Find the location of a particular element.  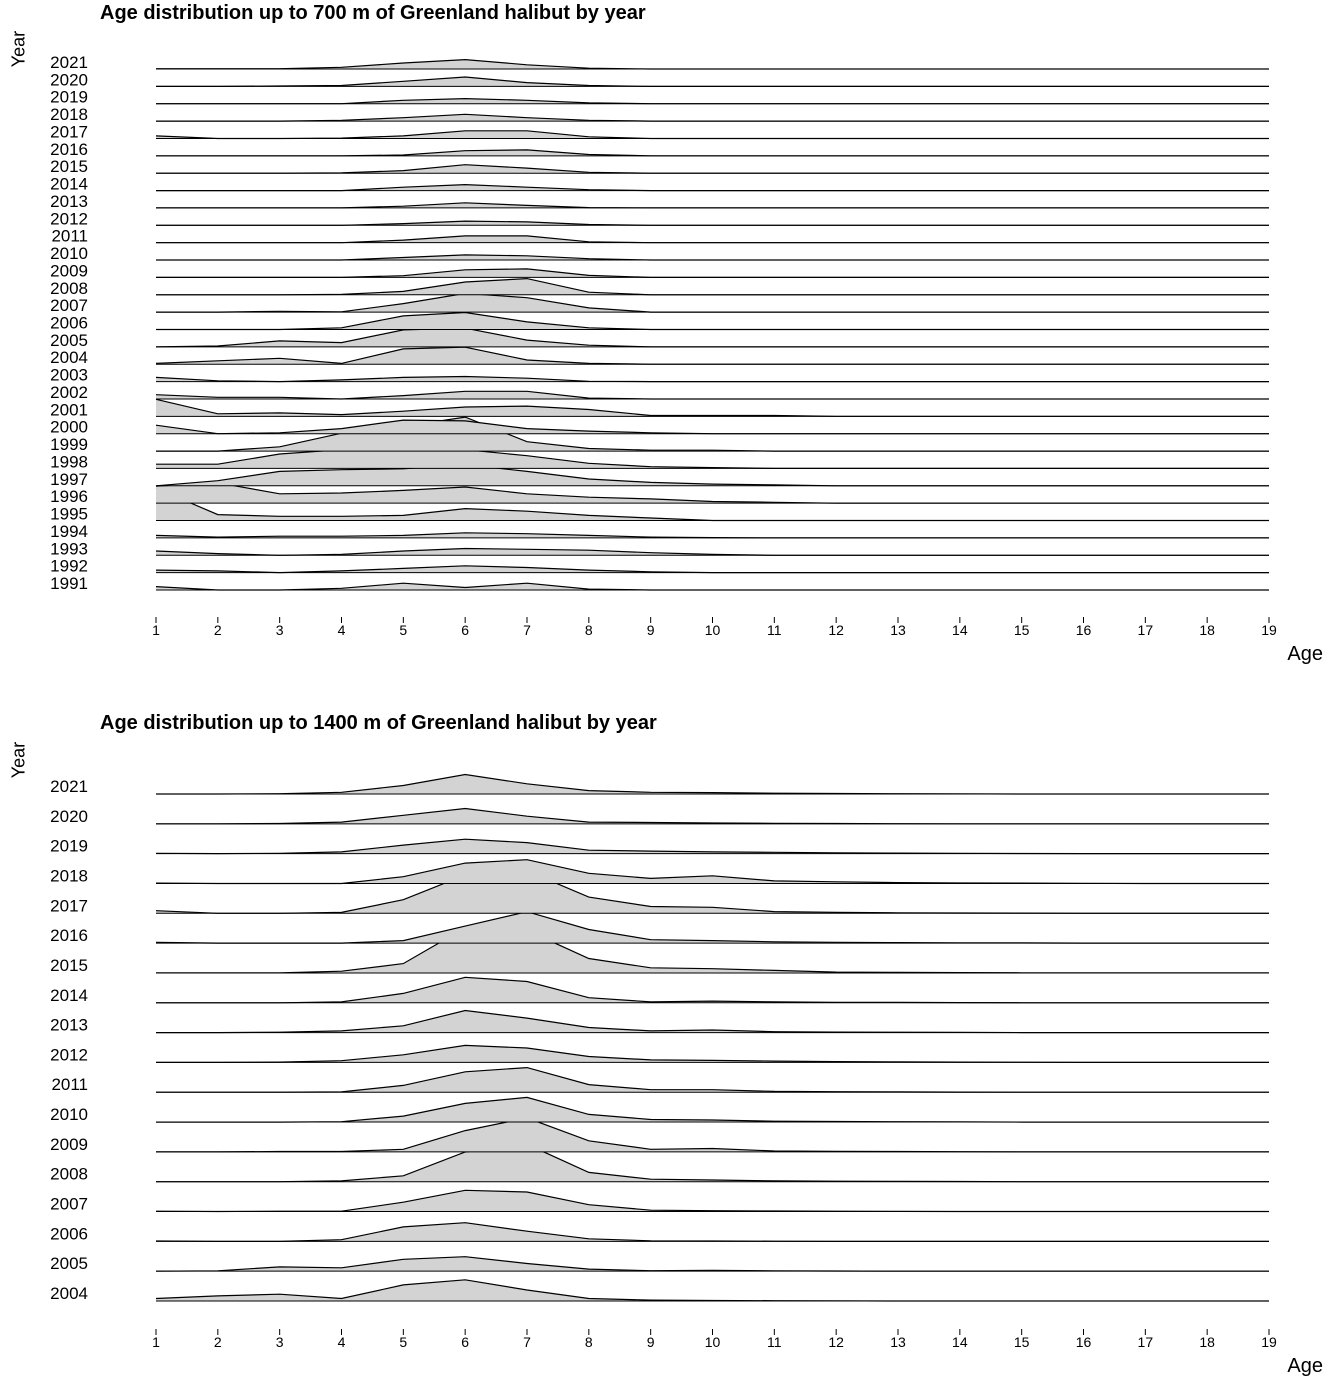

ridge-line-2021 is located at coordinates (712, 64).